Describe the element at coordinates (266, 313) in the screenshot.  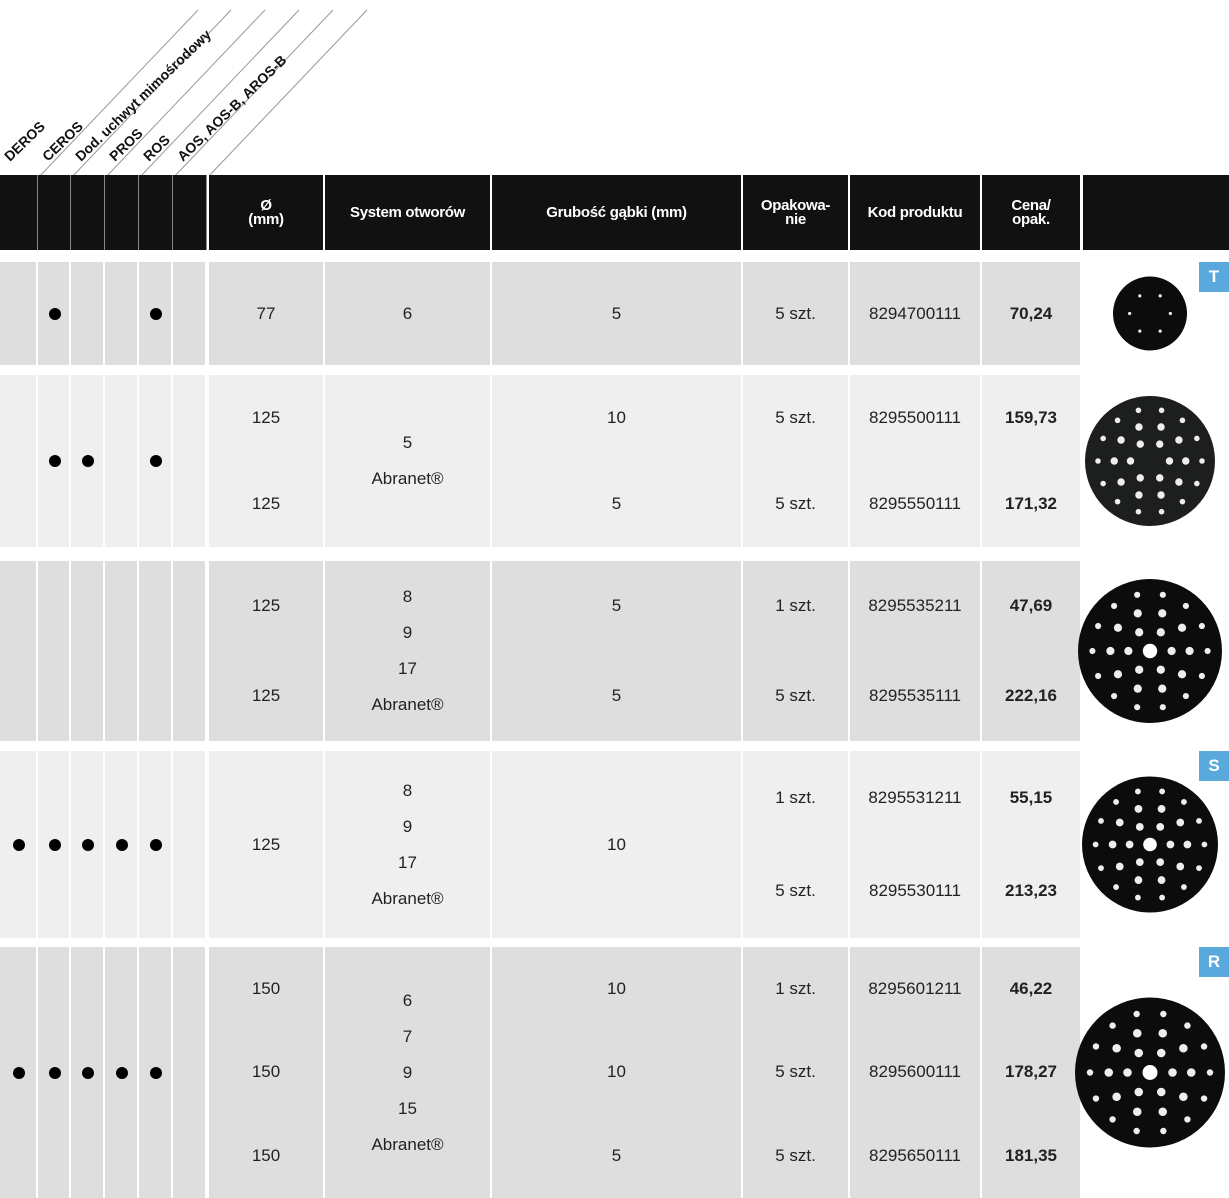
I see `diameter-value: 77` at that location.